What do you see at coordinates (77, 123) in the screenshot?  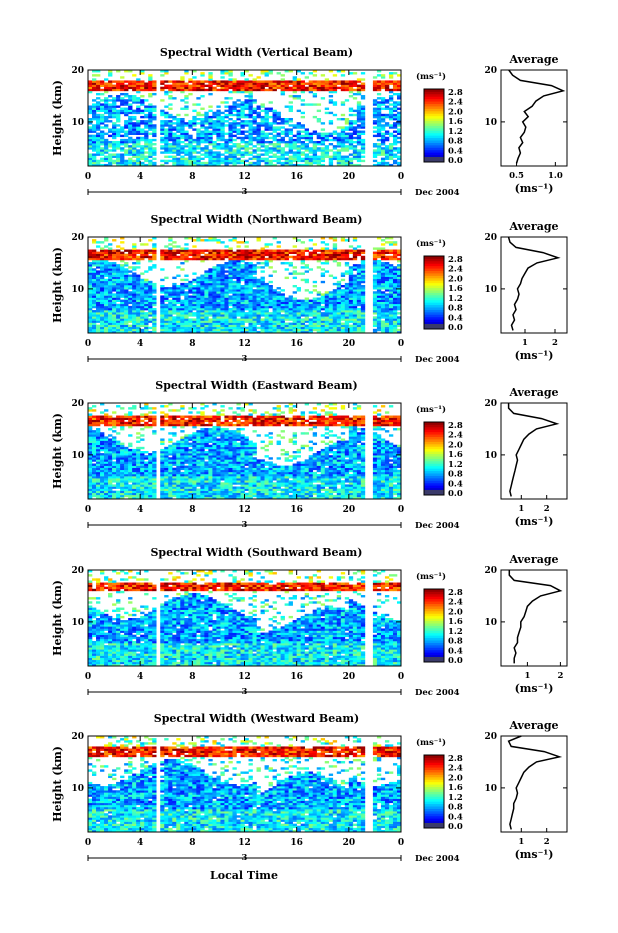 I see `y-tick-label: 10` at bounding box center [77, 123].